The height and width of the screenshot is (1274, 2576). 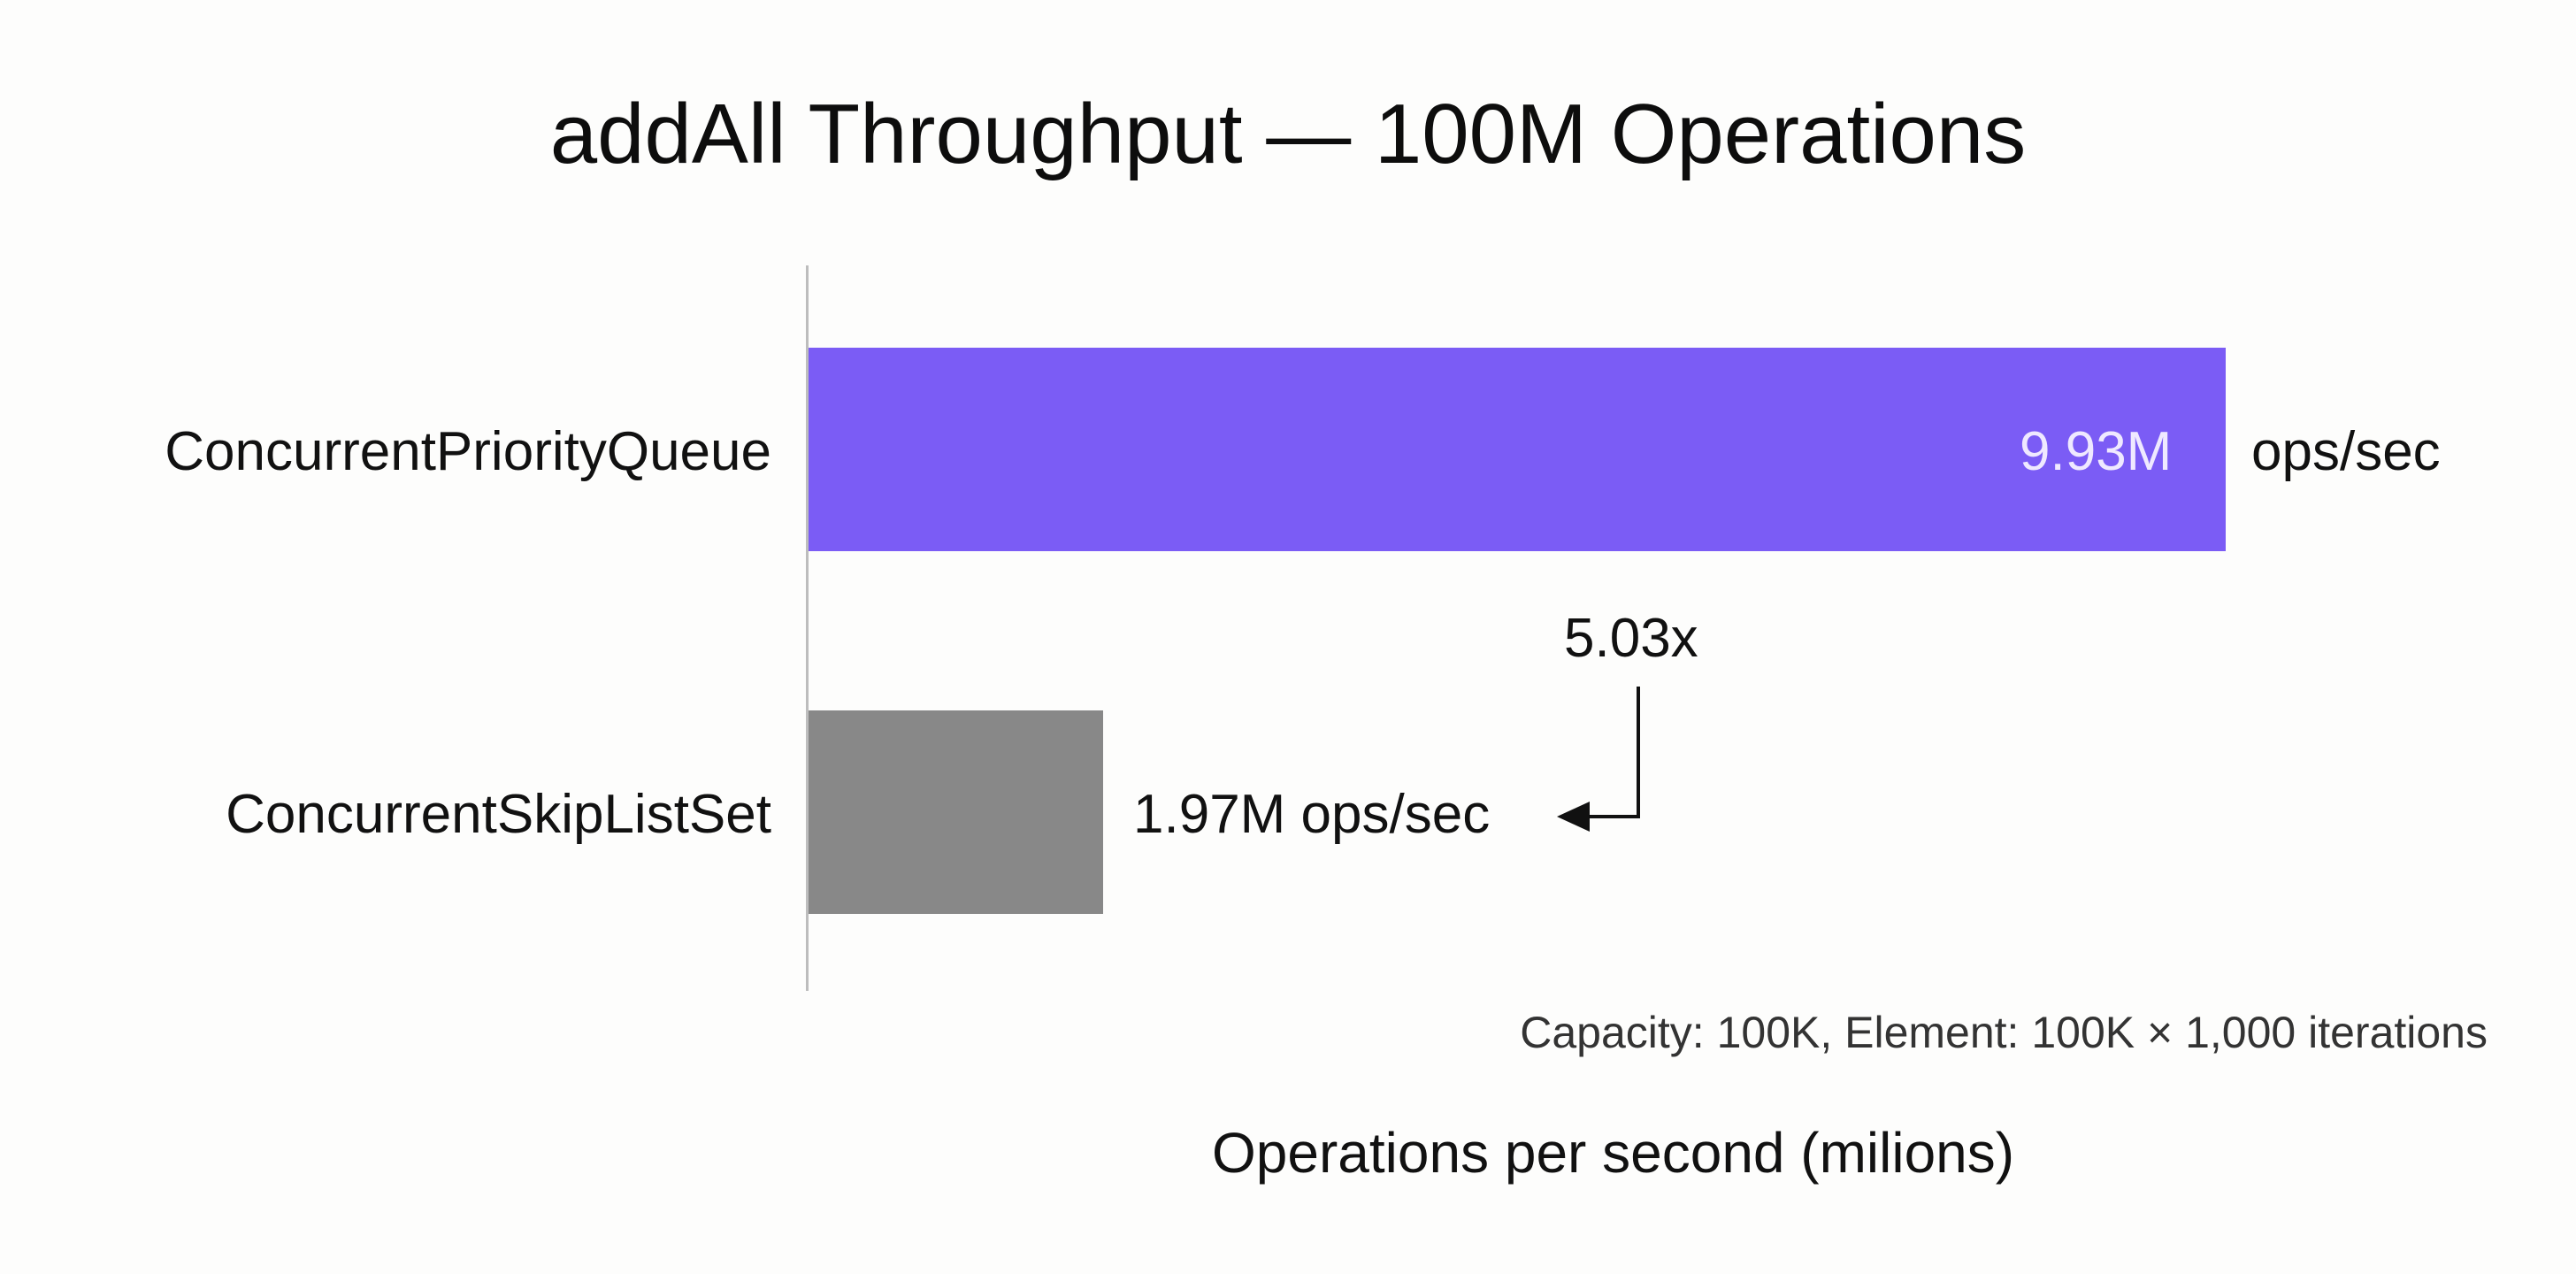 I want to click on x-axis-label: Operations per second (milions), so click(x=1613, y=1153).